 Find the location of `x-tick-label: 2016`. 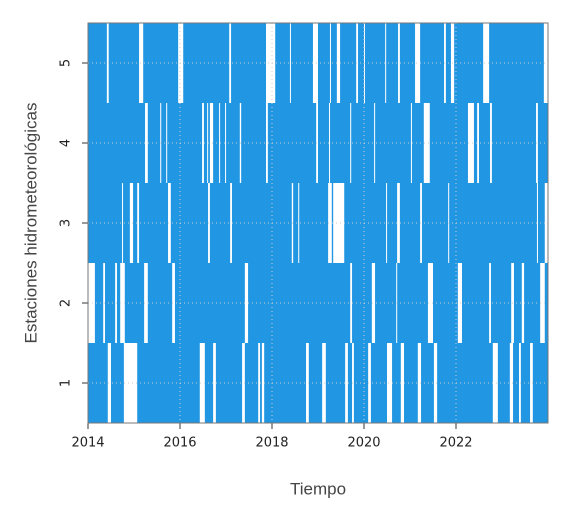

x-tick-label: 2016 is located at coordinates (179, 443).